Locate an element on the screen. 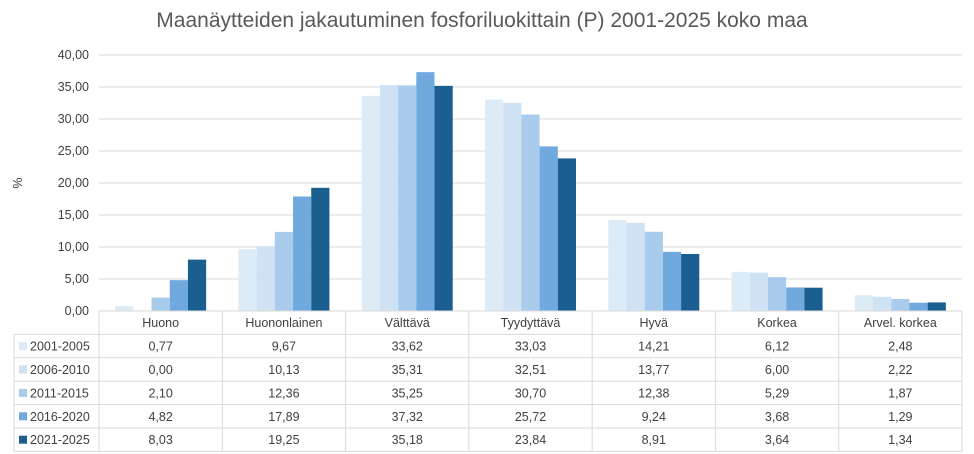 Image resolution: width=974 pixels, height=454 pixels. y-tick-label: 5,00 is located at coordinates (77, 279).